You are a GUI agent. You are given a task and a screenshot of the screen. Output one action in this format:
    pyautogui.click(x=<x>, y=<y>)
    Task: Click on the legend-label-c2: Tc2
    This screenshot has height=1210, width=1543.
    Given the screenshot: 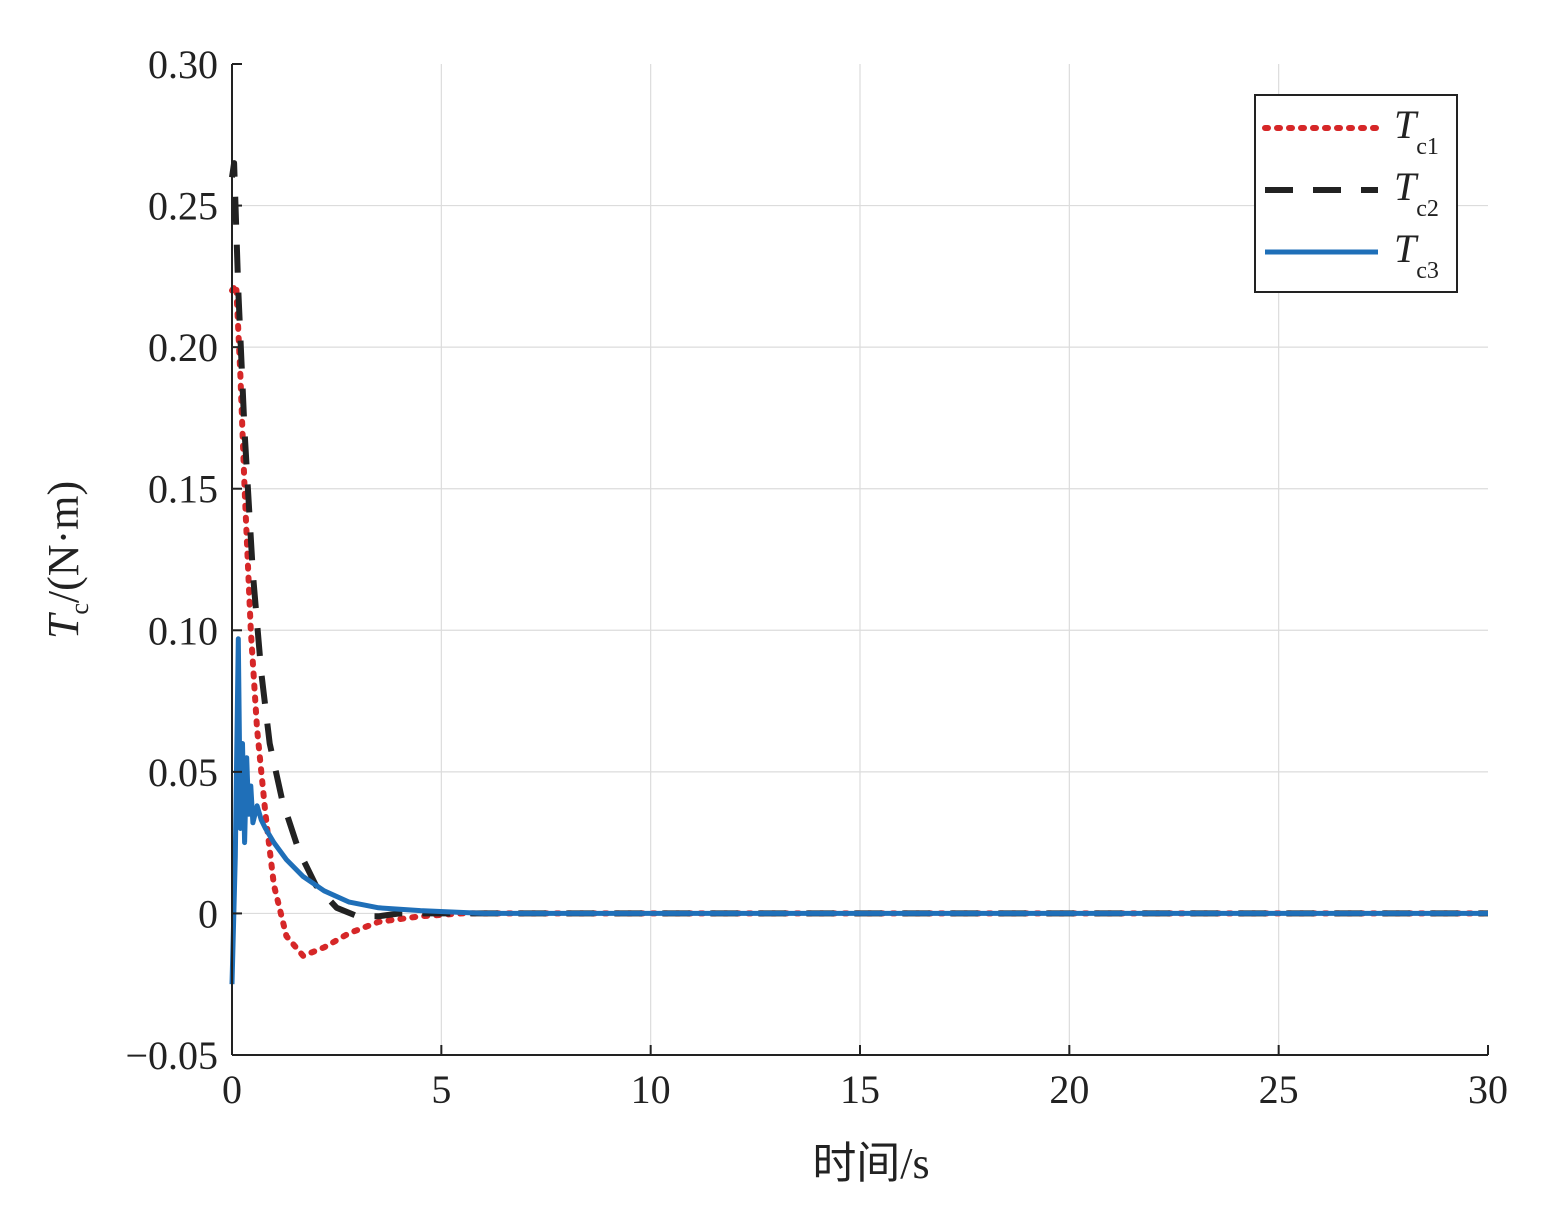 What is the action you would take?
    pyautogui.click(x=1416, y=193)
    